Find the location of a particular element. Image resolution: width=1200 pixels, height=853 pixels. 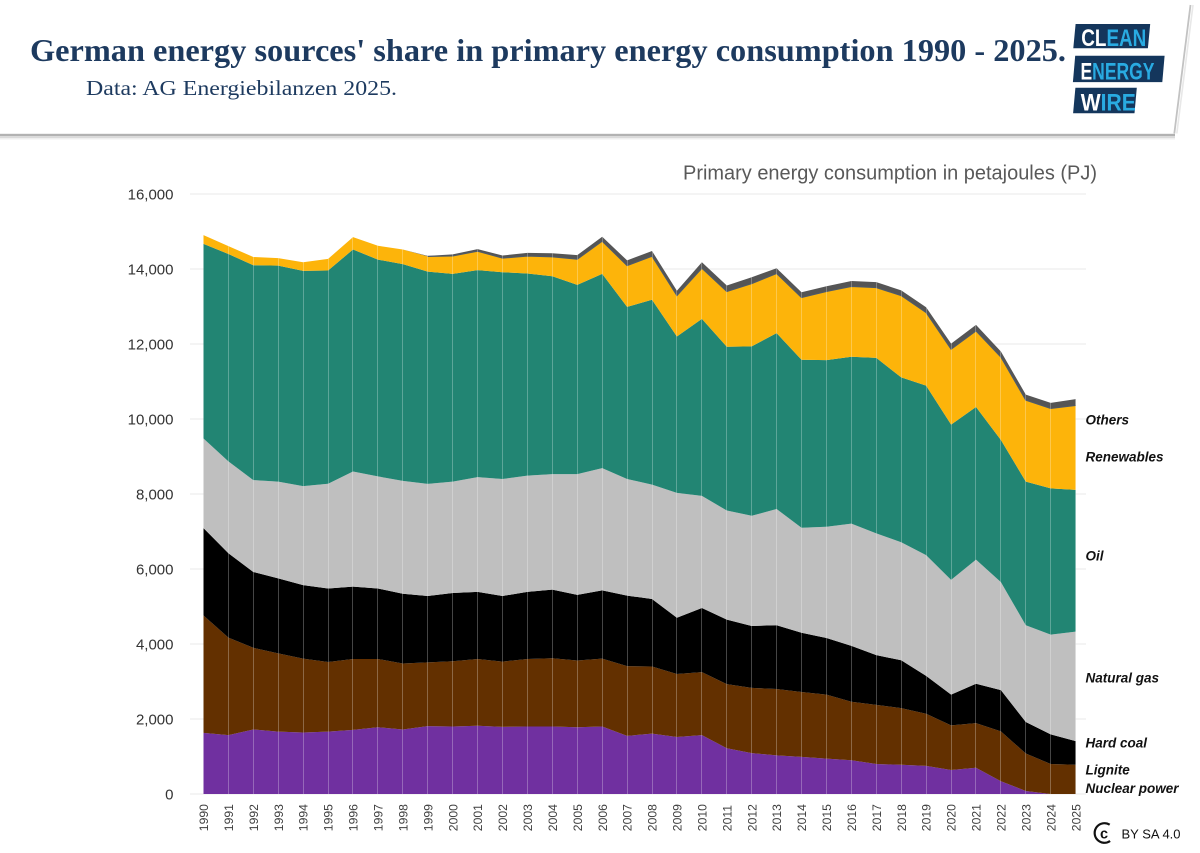

svg-text: Nuclear power is located at coordinates (1133, 788).